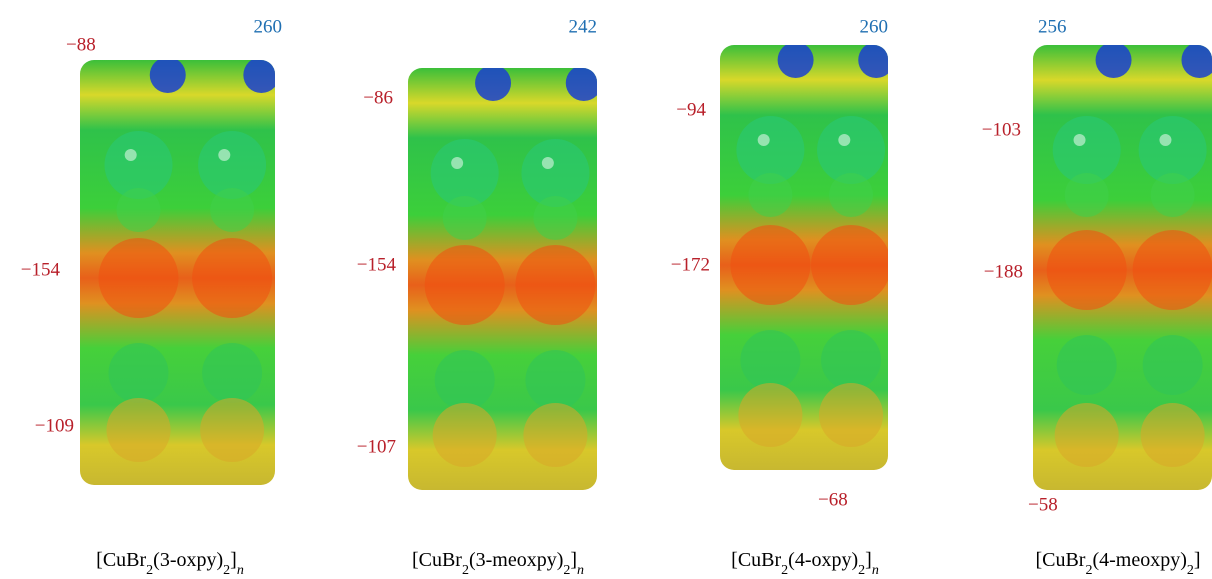 This screenshot has width=1212, height=579. Describe the element at coordinates (1043, 504) in the screenshot. I see `min-value: −58` at that location.